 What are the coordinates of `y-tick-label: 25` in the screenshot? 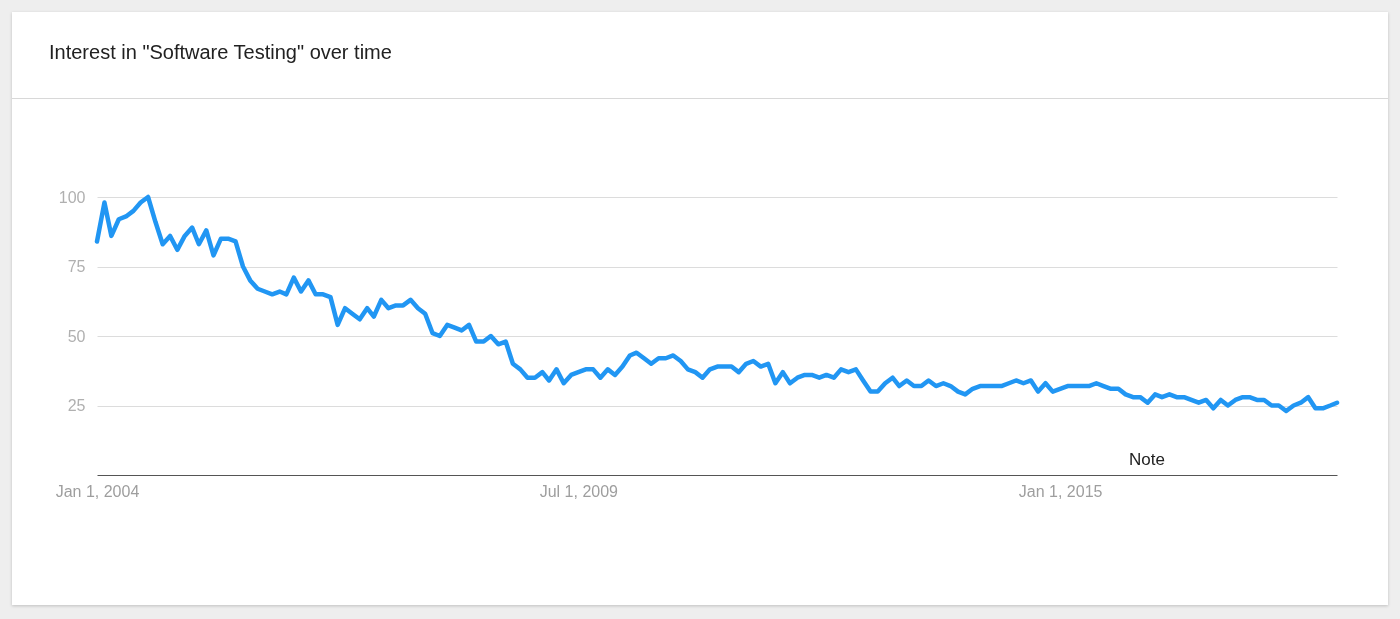 It's located at (76, 405).